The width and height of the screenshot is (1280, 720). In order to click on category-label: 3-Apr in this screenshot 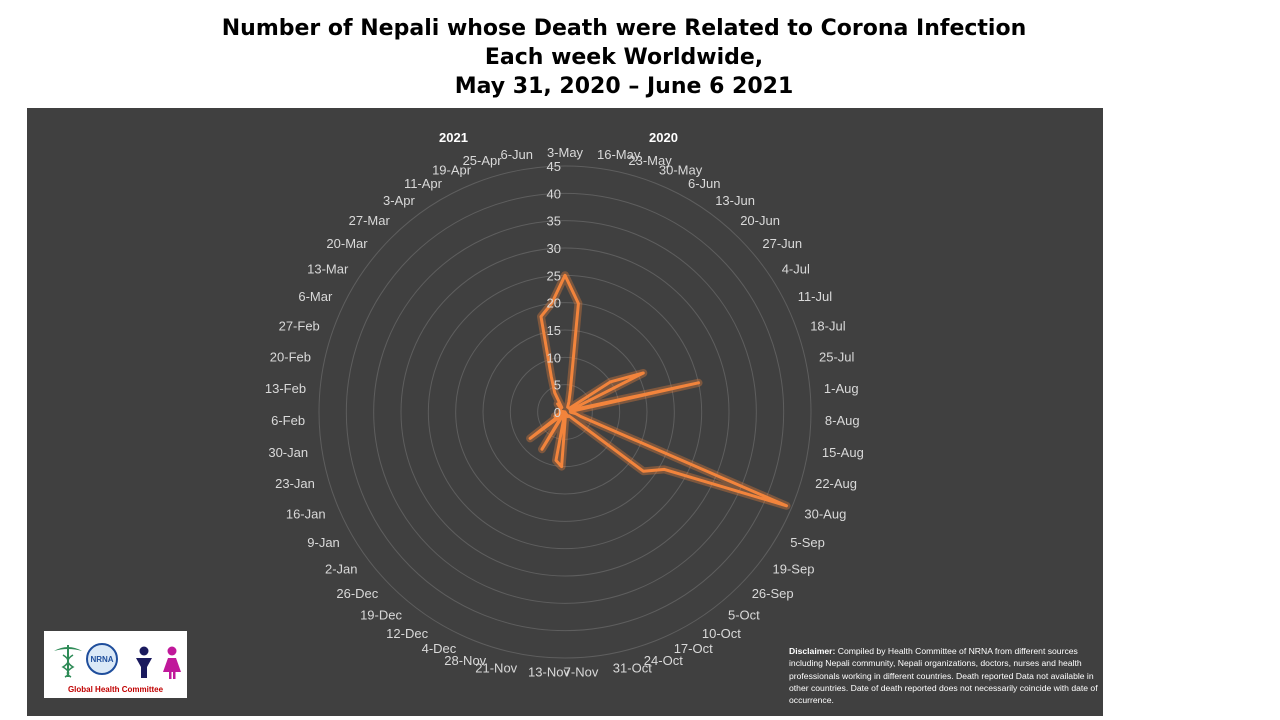, I will do `click(399, 200)`.